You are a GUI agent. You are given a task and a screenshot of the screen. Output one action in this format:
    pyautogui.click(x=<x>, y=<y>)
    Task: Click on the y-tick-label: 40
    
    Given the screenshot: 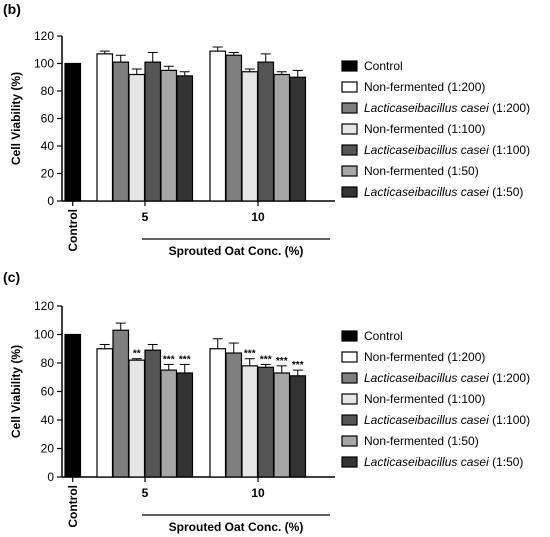 What is the action you would take?
    pyautogui.click(x=48, y=420)
    